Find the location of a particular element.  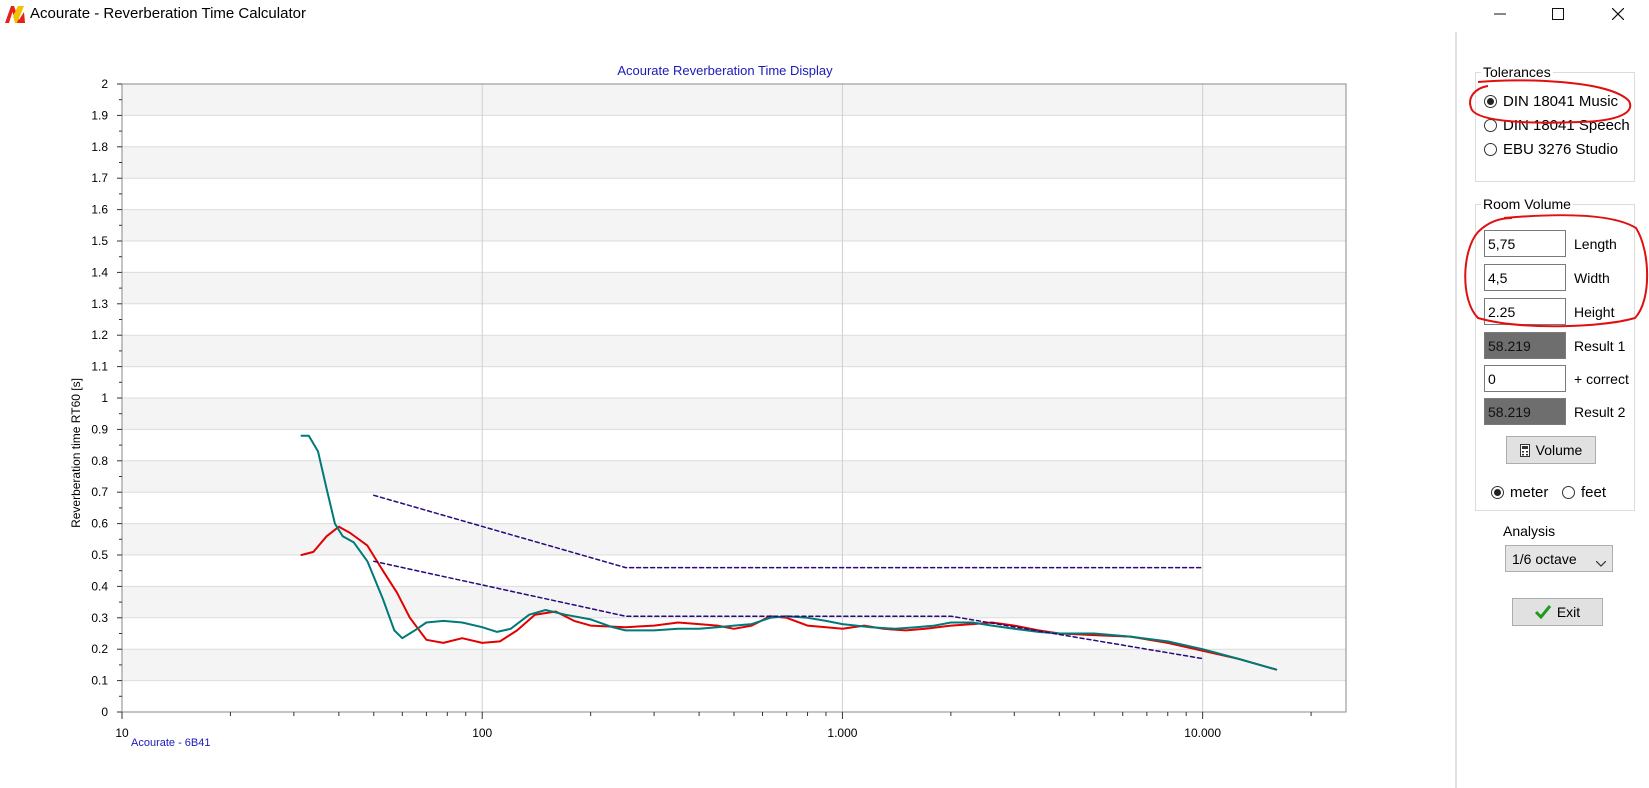

minimize-button is located at coordinates (1500, 14).